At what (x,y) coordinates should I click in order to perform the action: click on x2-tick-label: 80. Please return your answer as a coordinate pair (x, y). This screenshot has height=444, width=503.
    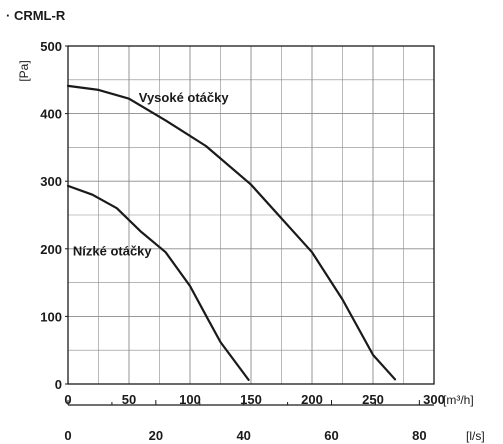
    Looking at the image, I should click on (419, 435).